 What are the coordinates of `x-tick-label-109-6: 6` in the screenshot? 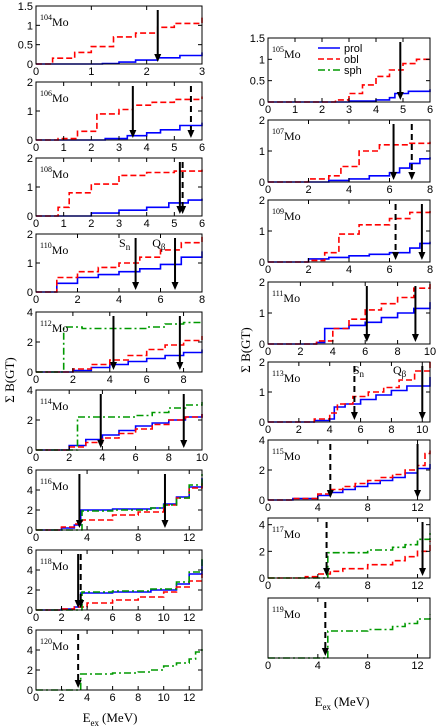 It's located at (389, 270).